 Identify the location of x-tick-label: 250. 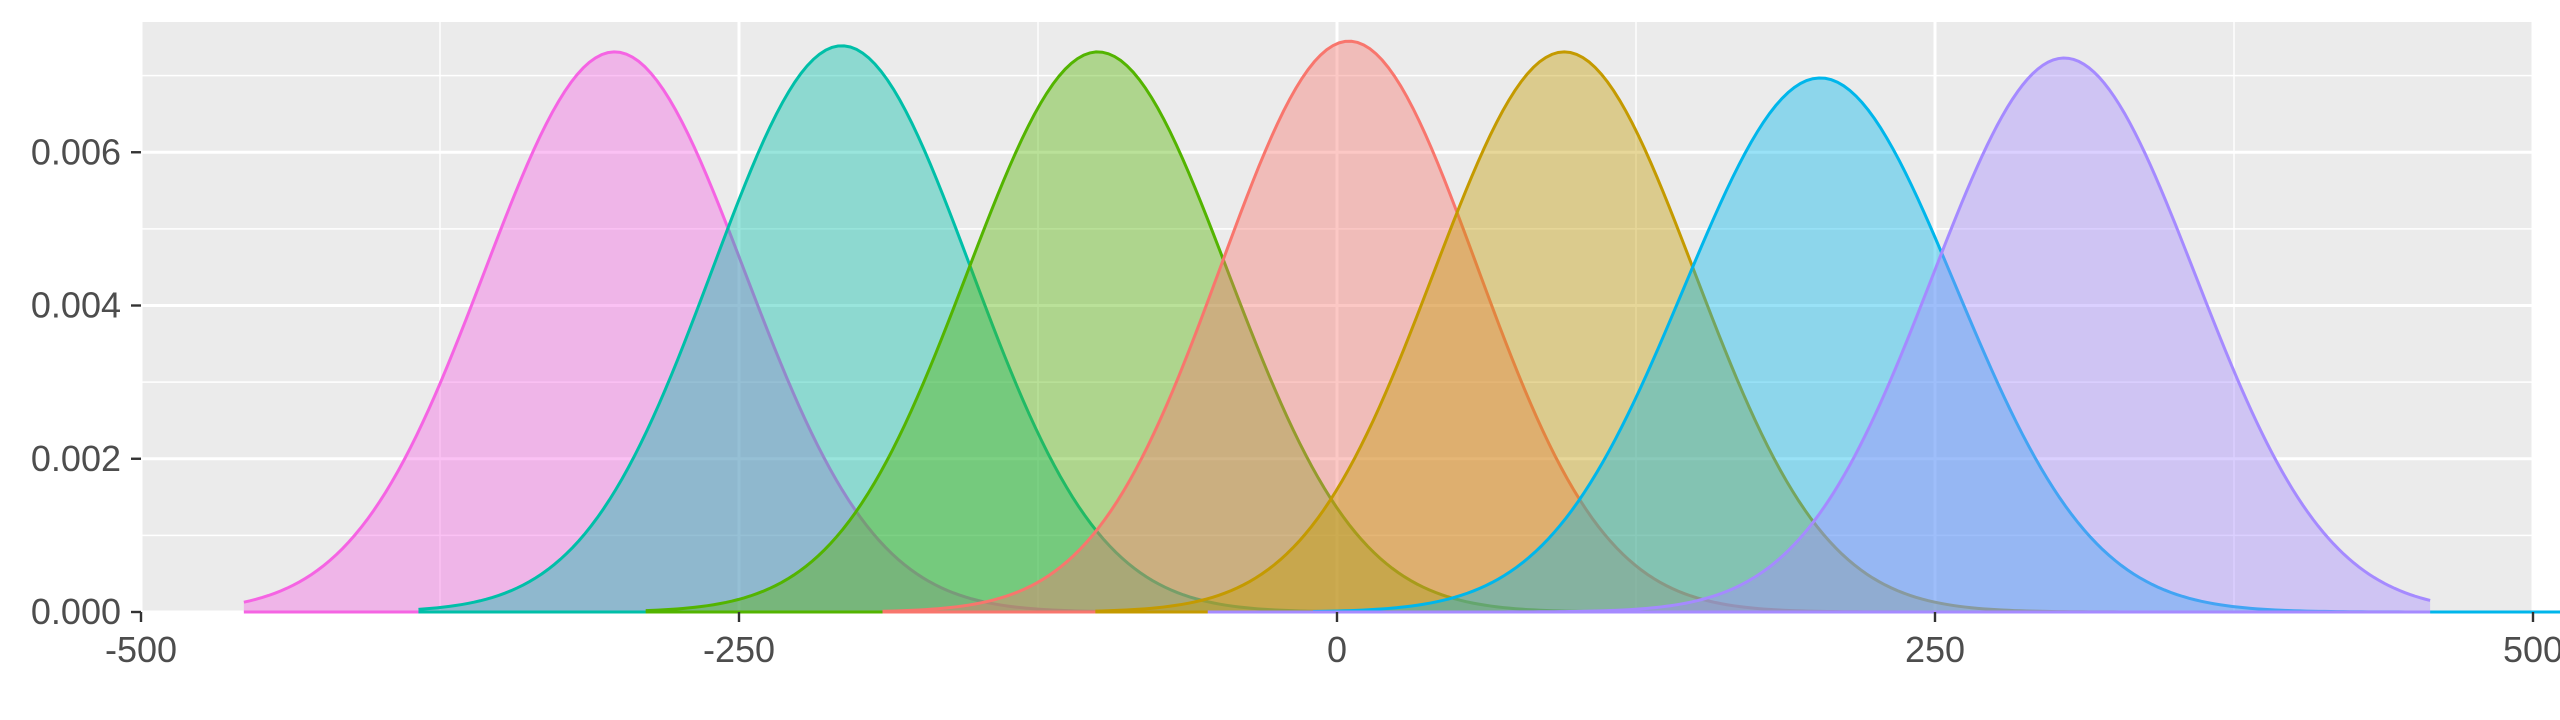
(1935, 649).